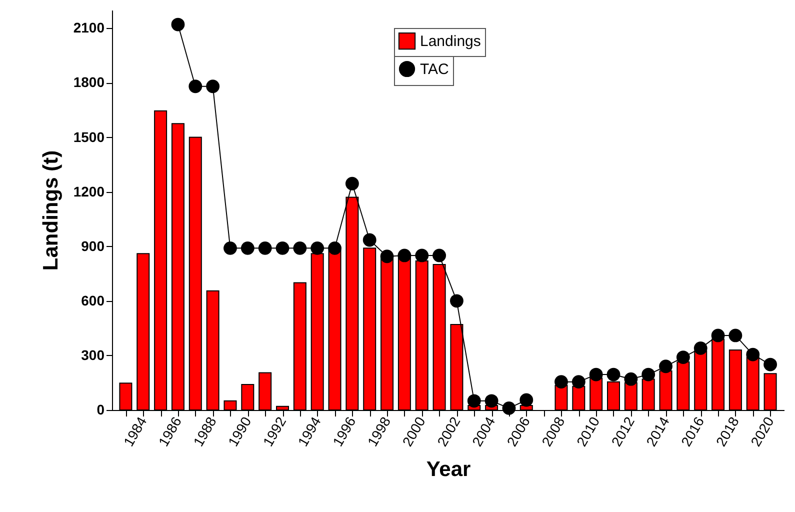 This screenshot has height=512, width=795. Describe the element at coordinates (93, 354) in the screenshot. I see `y-tick-label: 300` at that location.